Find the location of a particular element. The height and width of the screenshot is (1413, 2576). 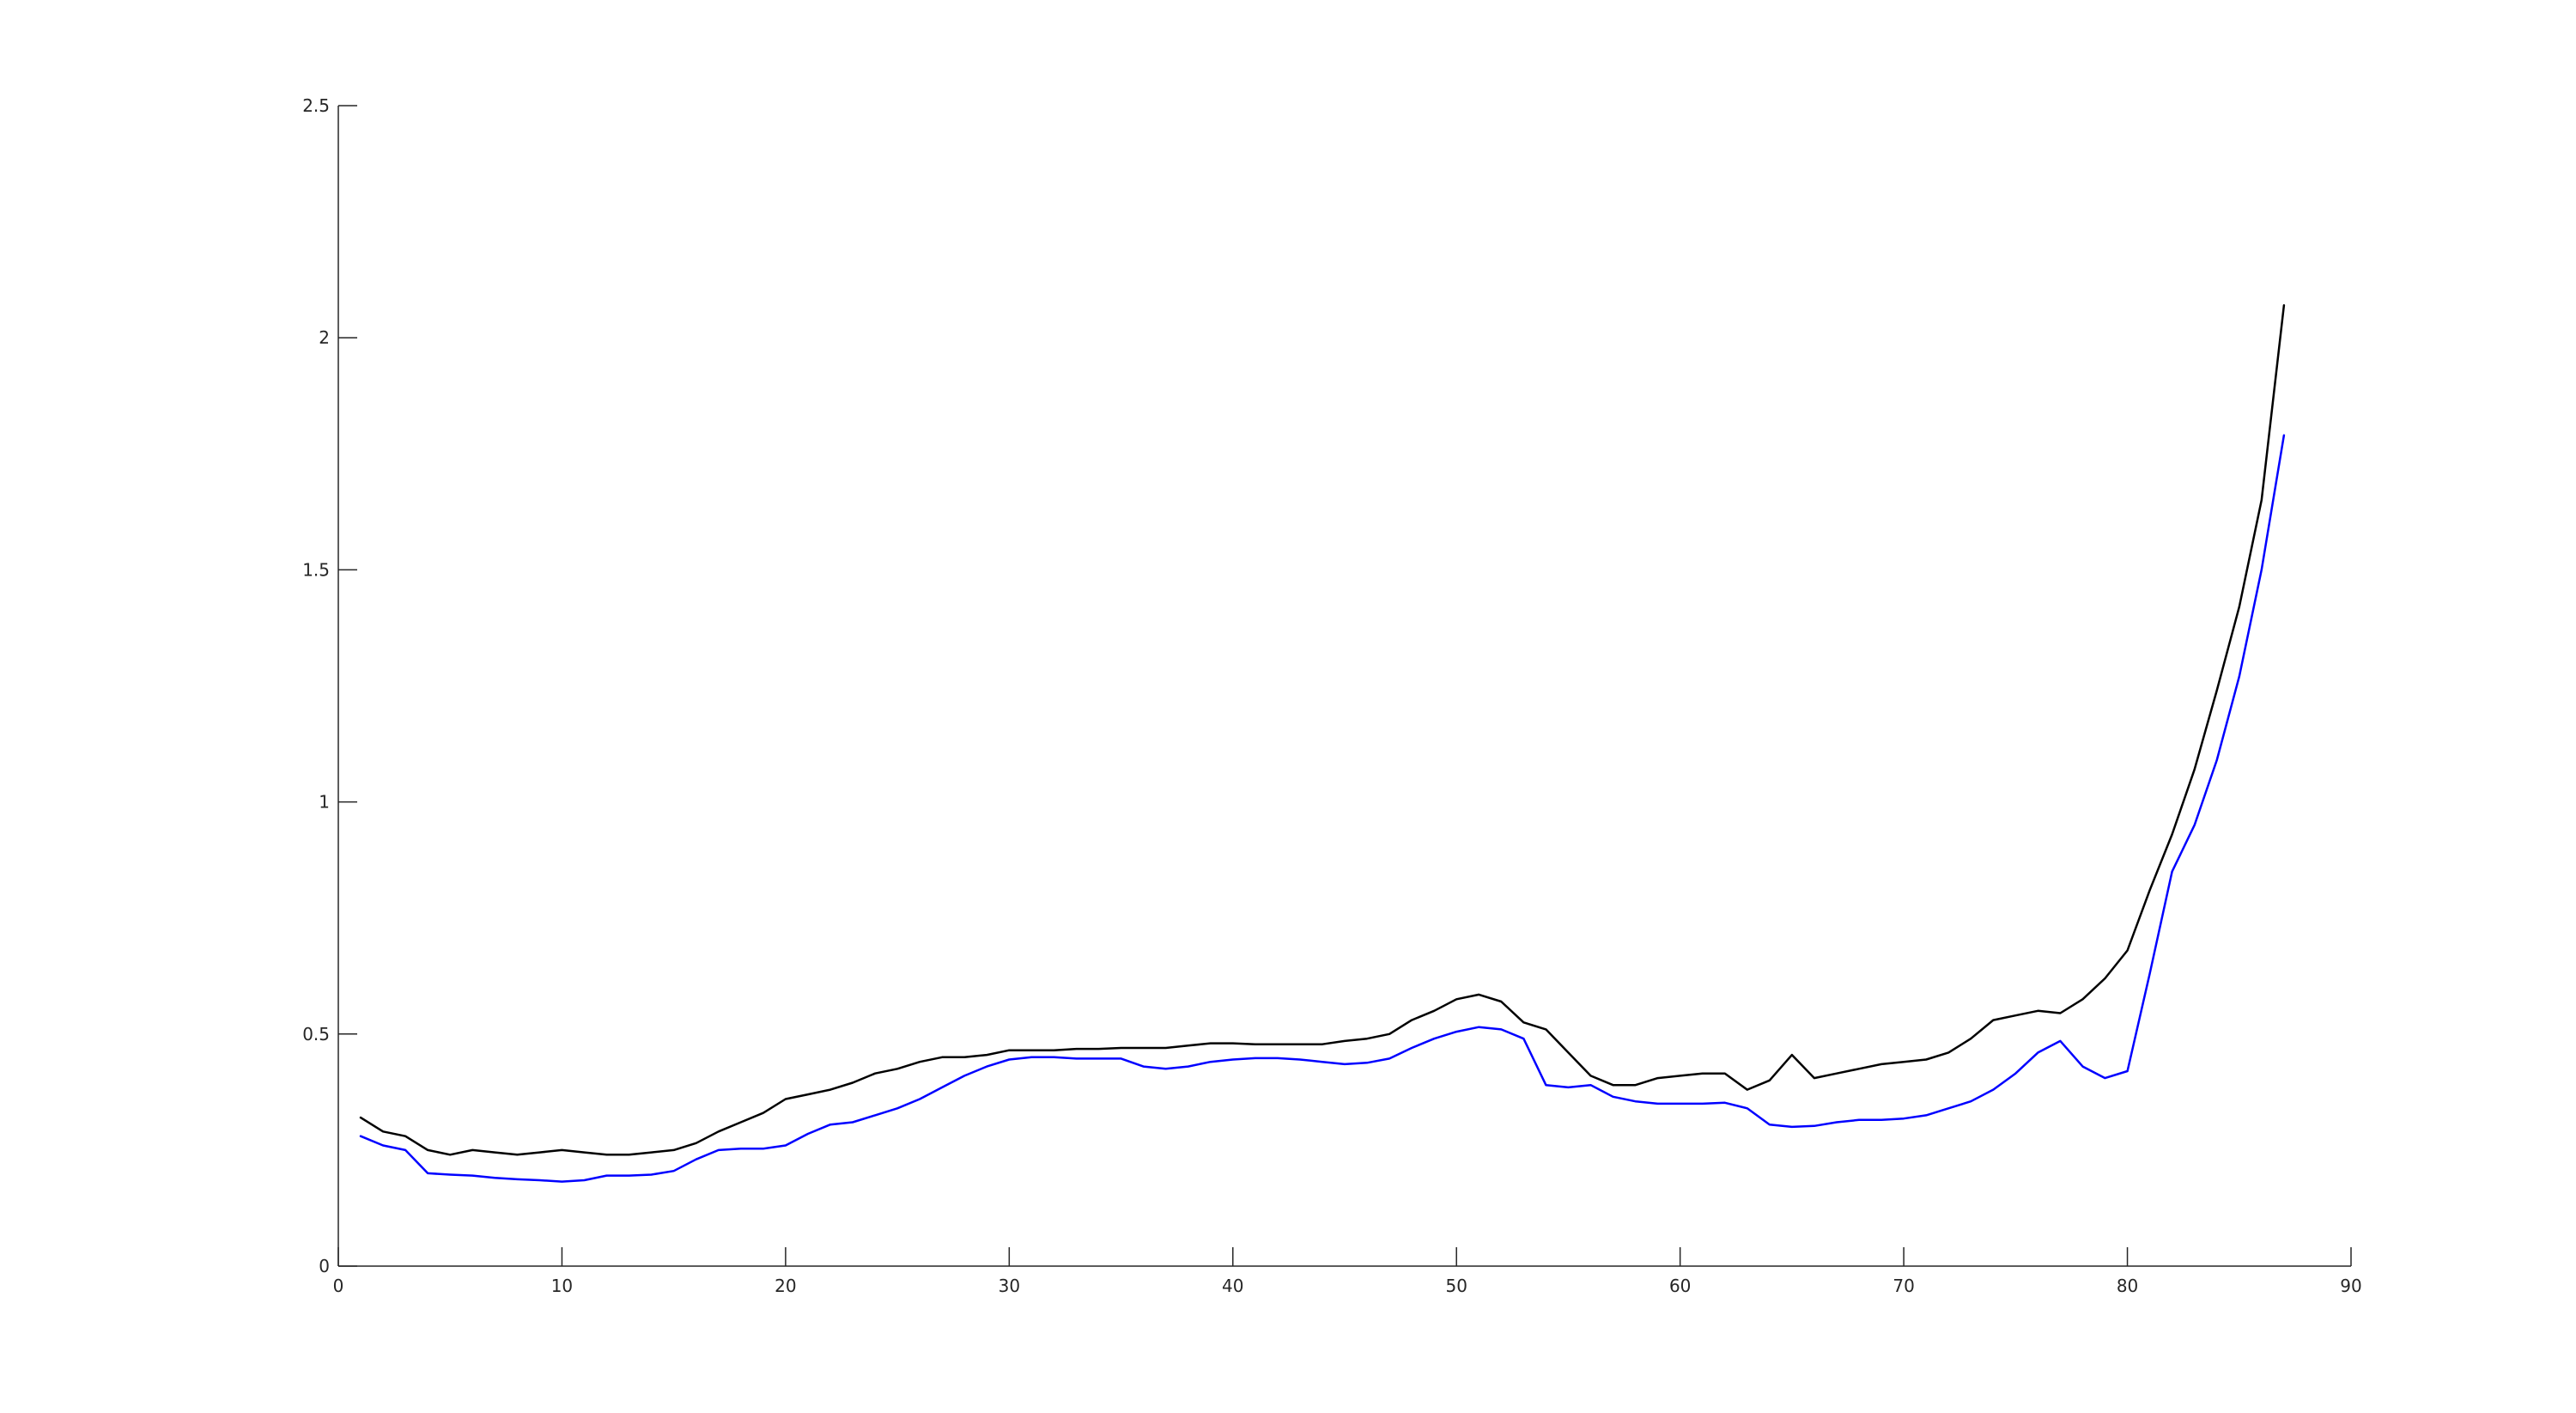

x-tick-label: 50 is located at coordinates (1456, 1286).